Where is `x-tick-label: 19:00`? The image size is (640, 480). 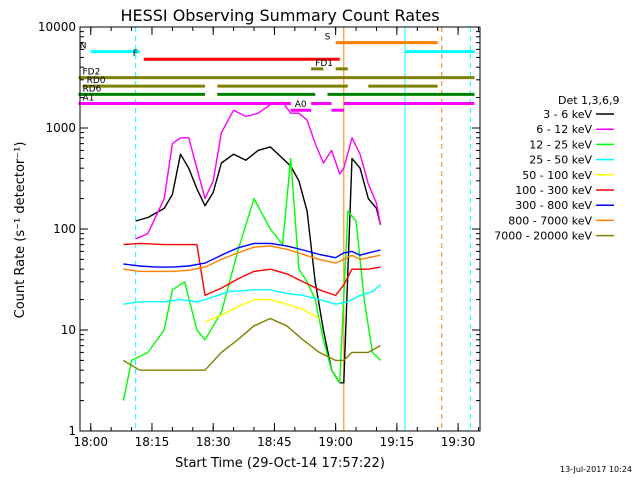 x-tick-label: 19:00 is located at coordinates (335, 442).